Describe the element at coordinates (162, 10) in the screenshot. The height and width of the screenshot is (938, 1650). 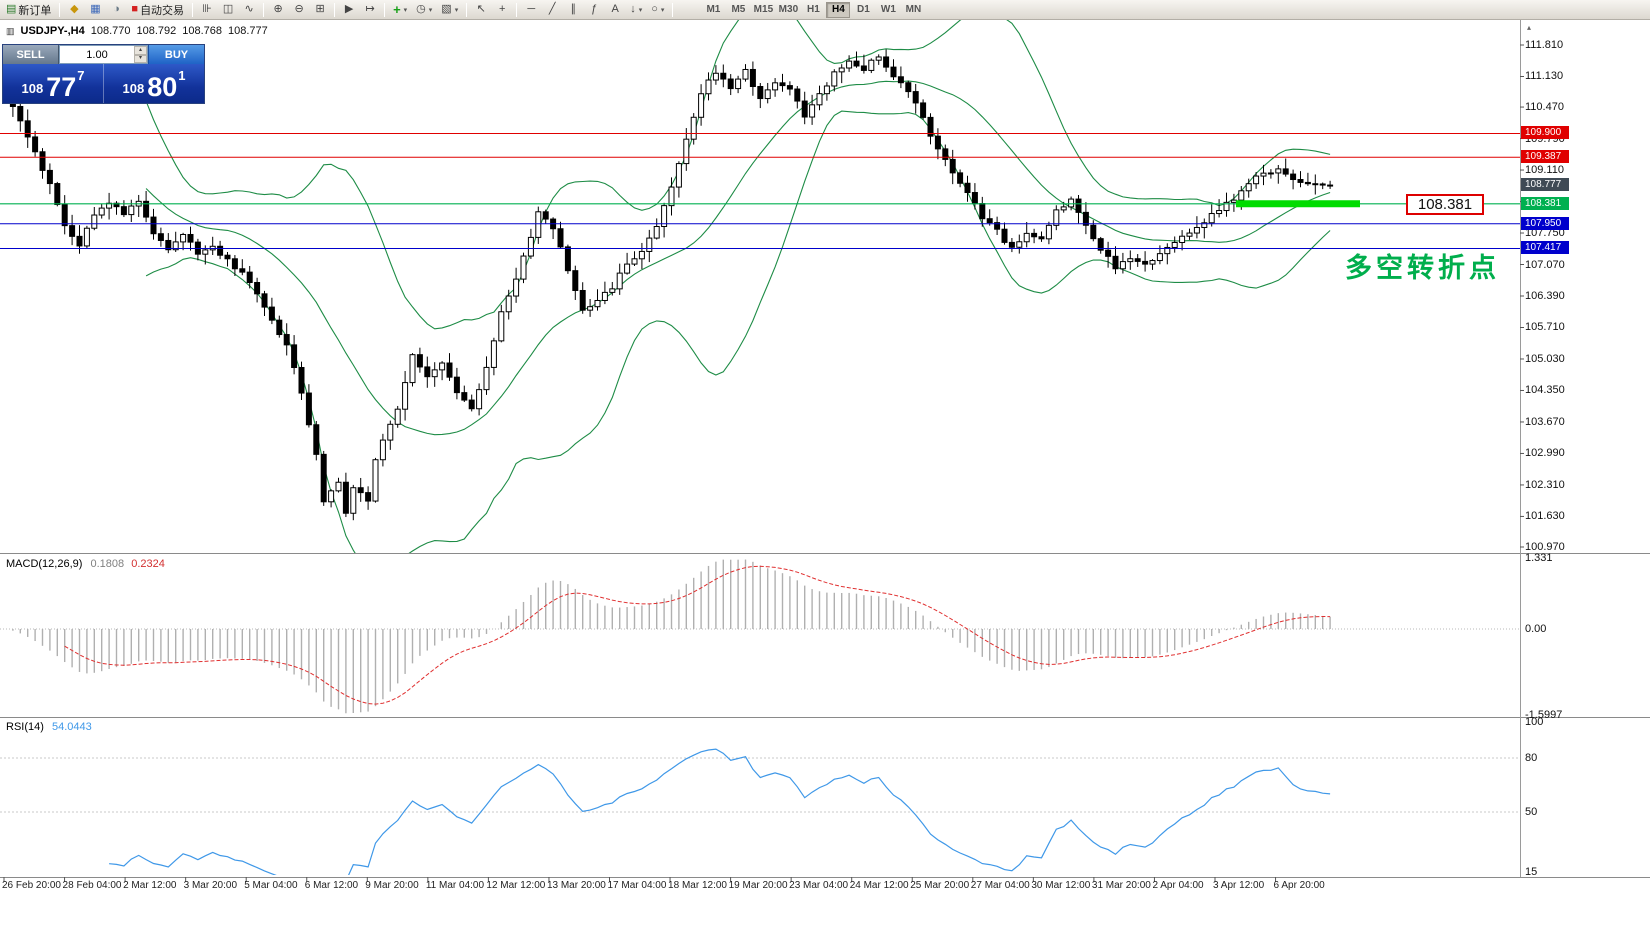
I see `autotrade-label: 自动交易` at that location.